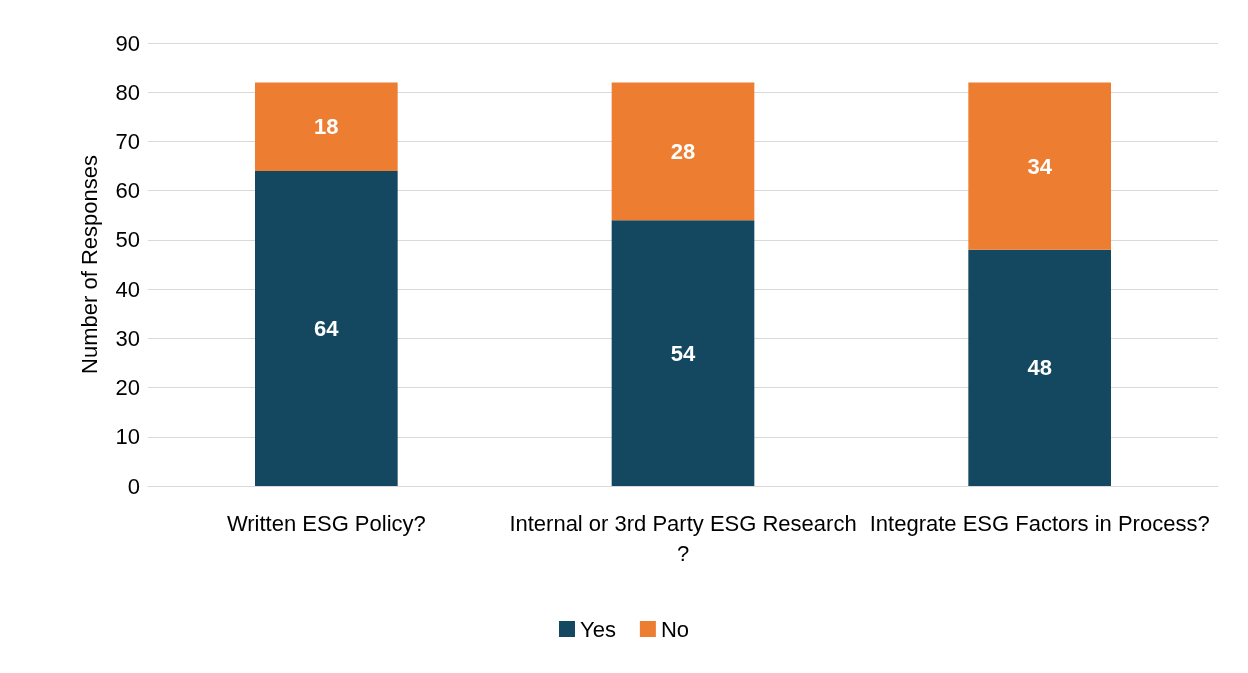 This screenshot has width=1248, height=673. Describe the element at coordinates (683, 538) in the screenshot. I see `x-tick-label: Internal or 3rd Party ESG Research?` at that location.